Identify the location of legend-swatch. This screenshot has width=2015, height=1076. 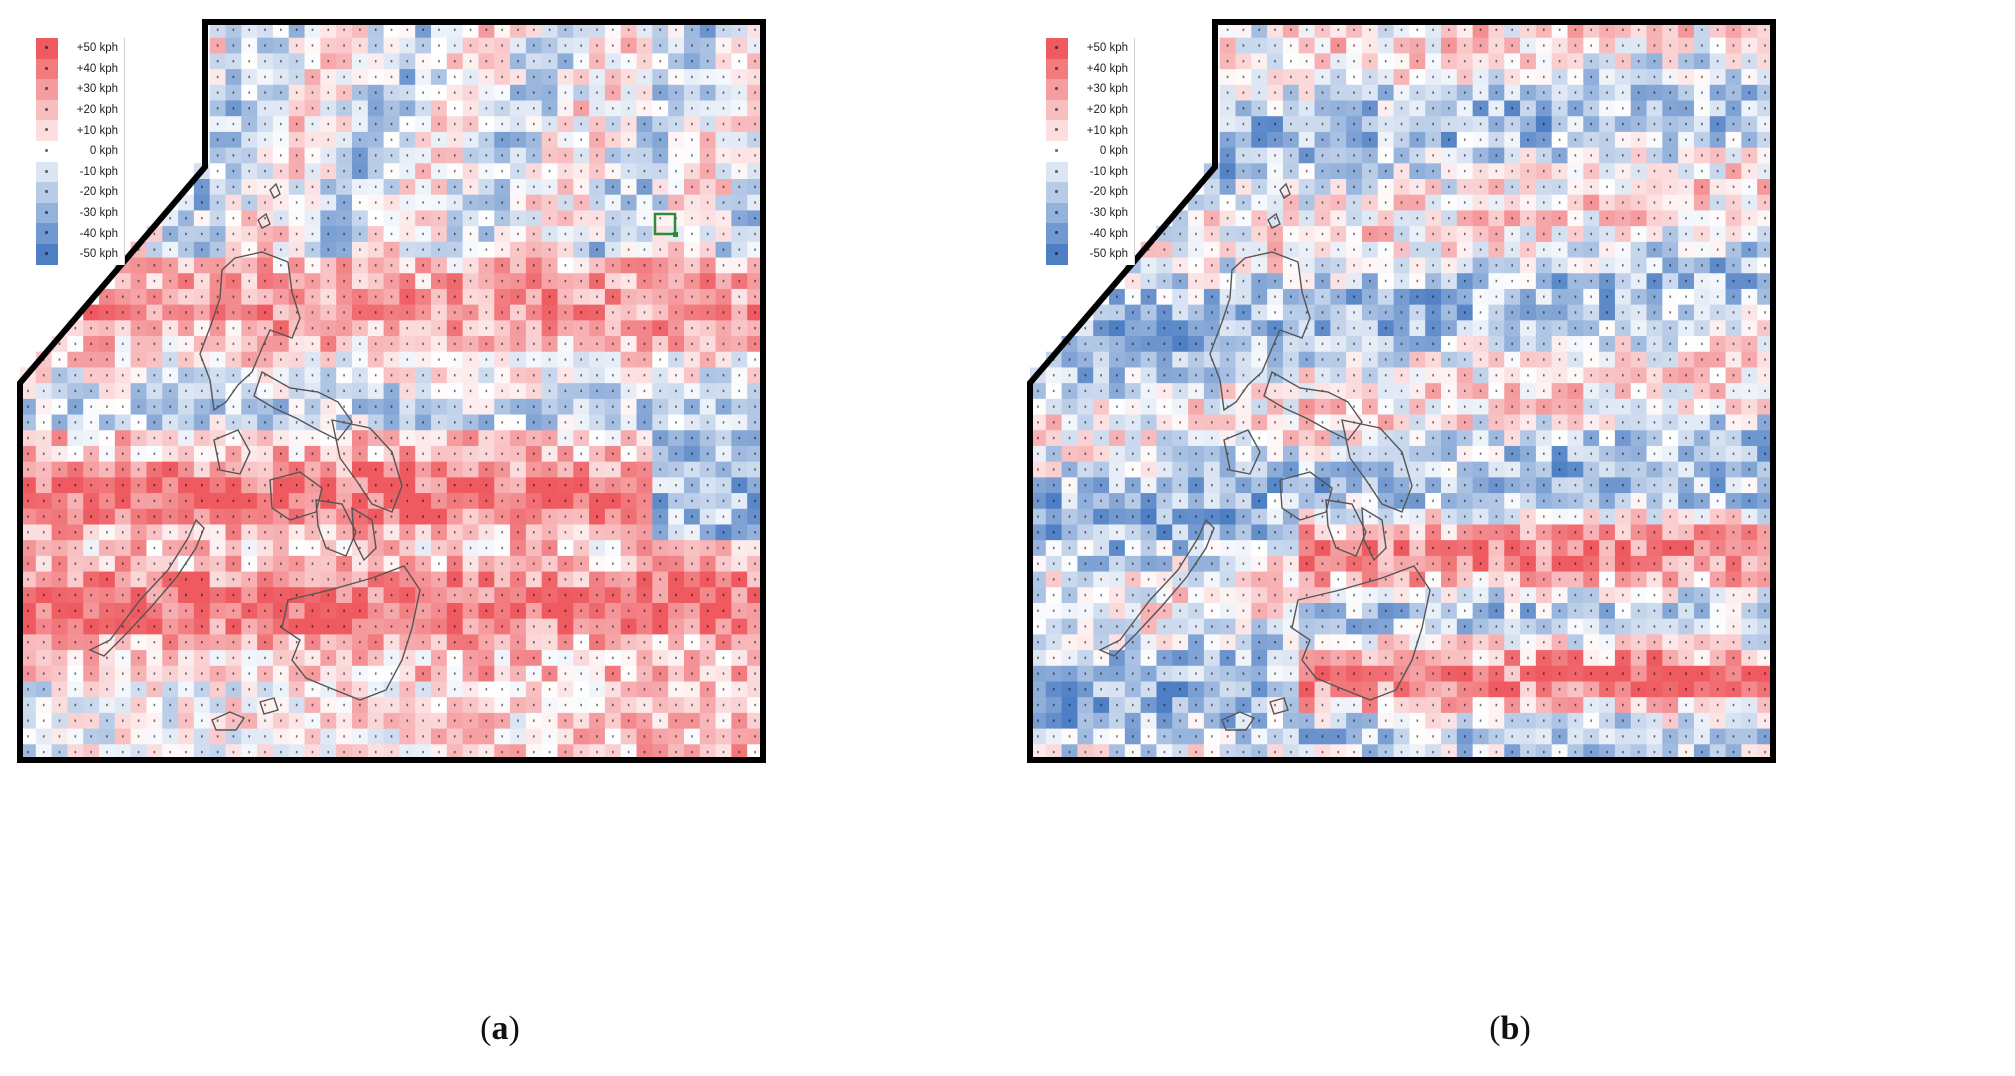
(47, 110).